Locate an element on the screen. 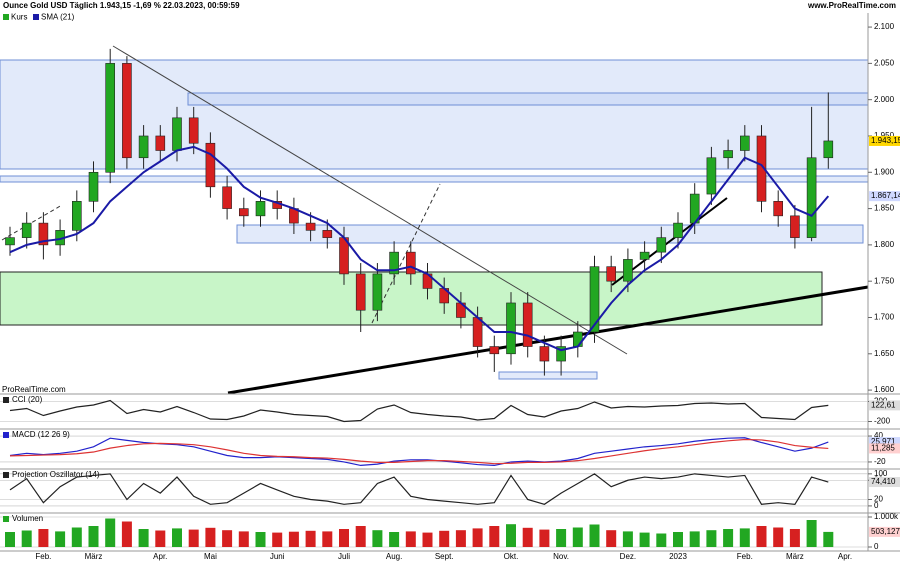 The height and width of the screenshot is (563, 900). y-tick-label: 1.900 is located at coordinates (884, 171).